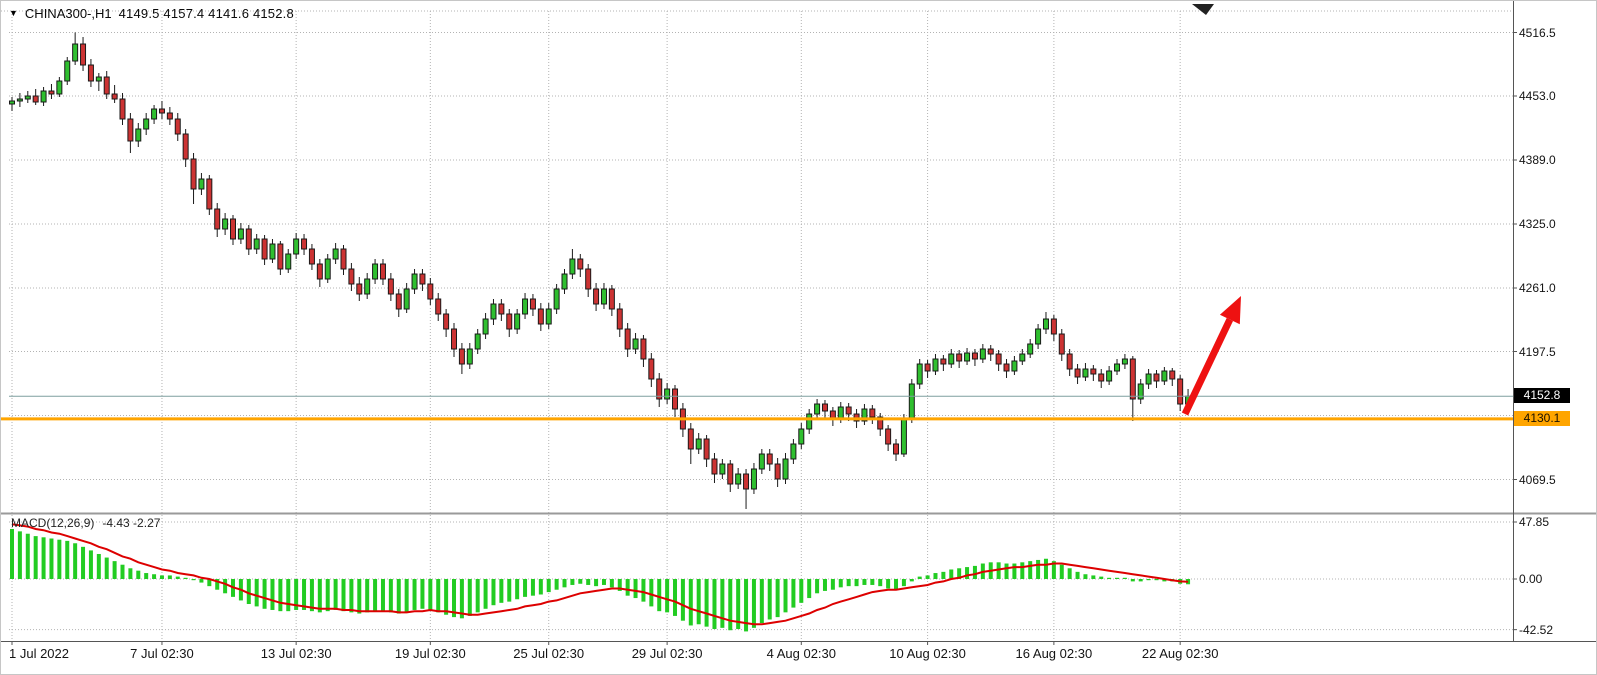  Describe the element at coordinates (39, 653) in the screenshot. I see `time-tick-label: 1 Jul 2022` at that location.